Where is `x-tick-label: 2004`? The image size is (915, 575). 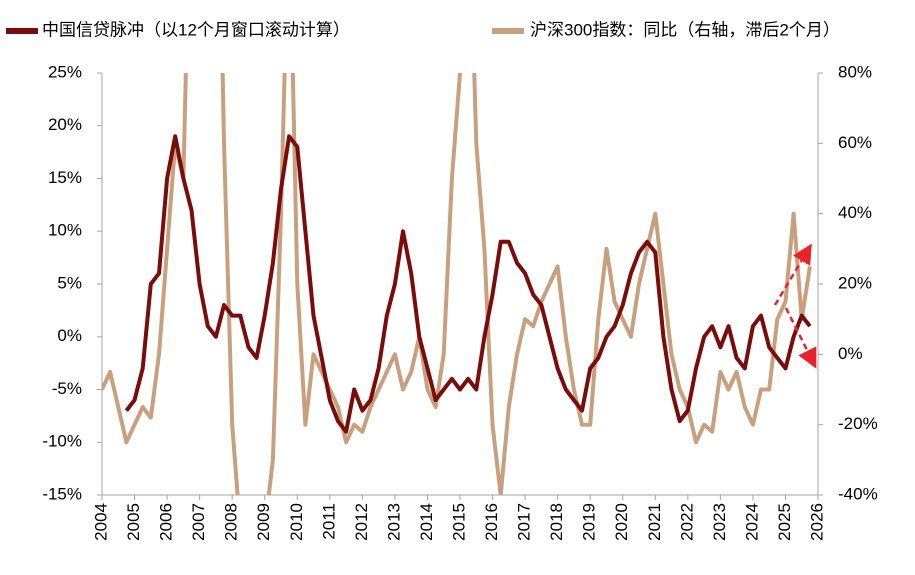
x-tick-label: 2004 is located at coordinates (100, 522).